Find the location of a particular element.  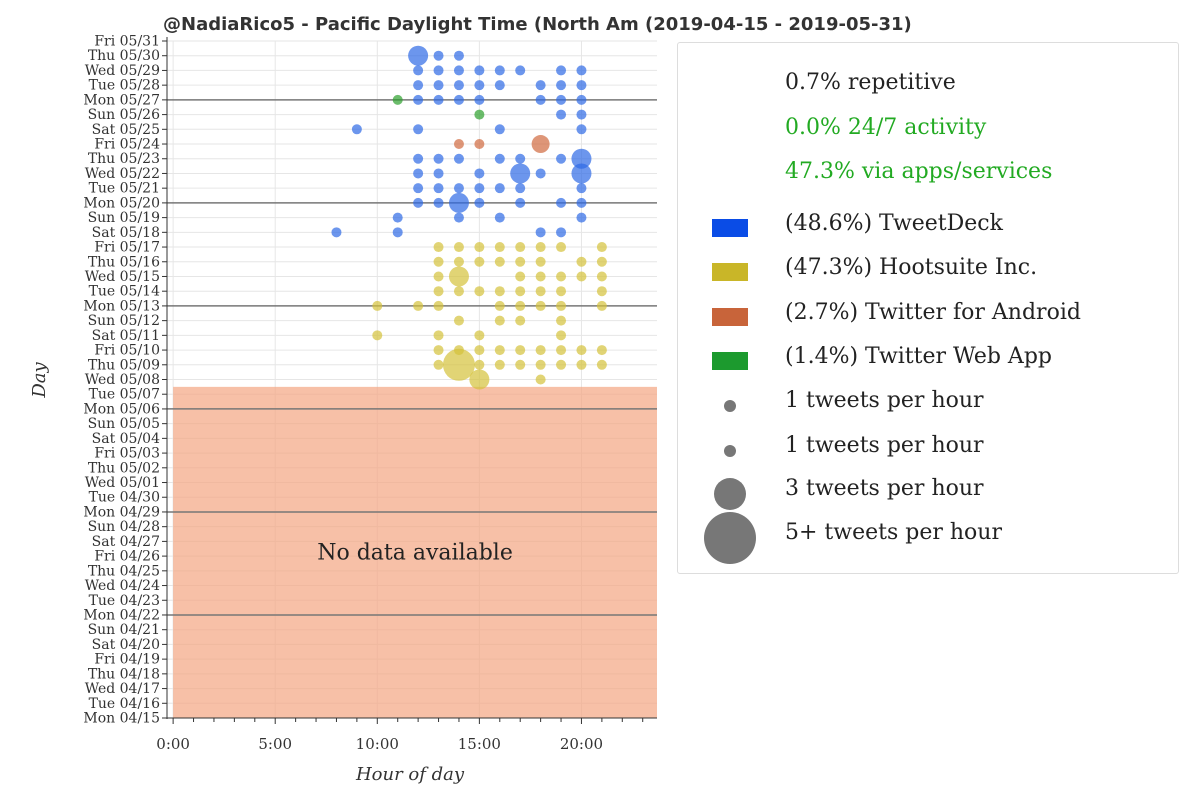

legend-source-label: (2.7%) Twitter for Android is located at coordinates (933, 312).